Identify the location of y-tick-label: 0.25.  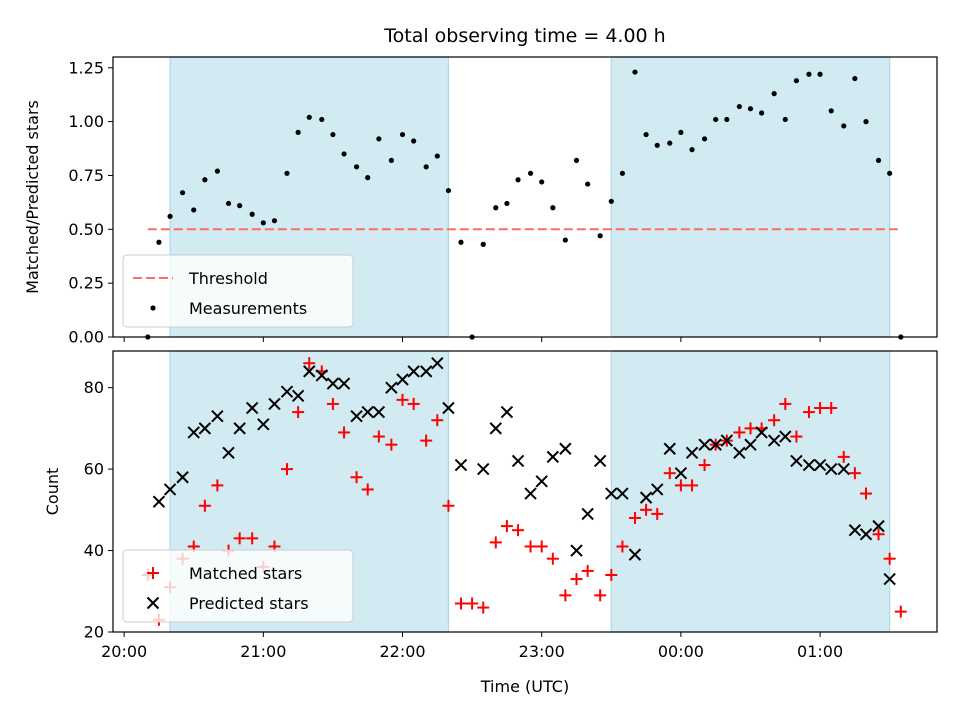
(86, 283).